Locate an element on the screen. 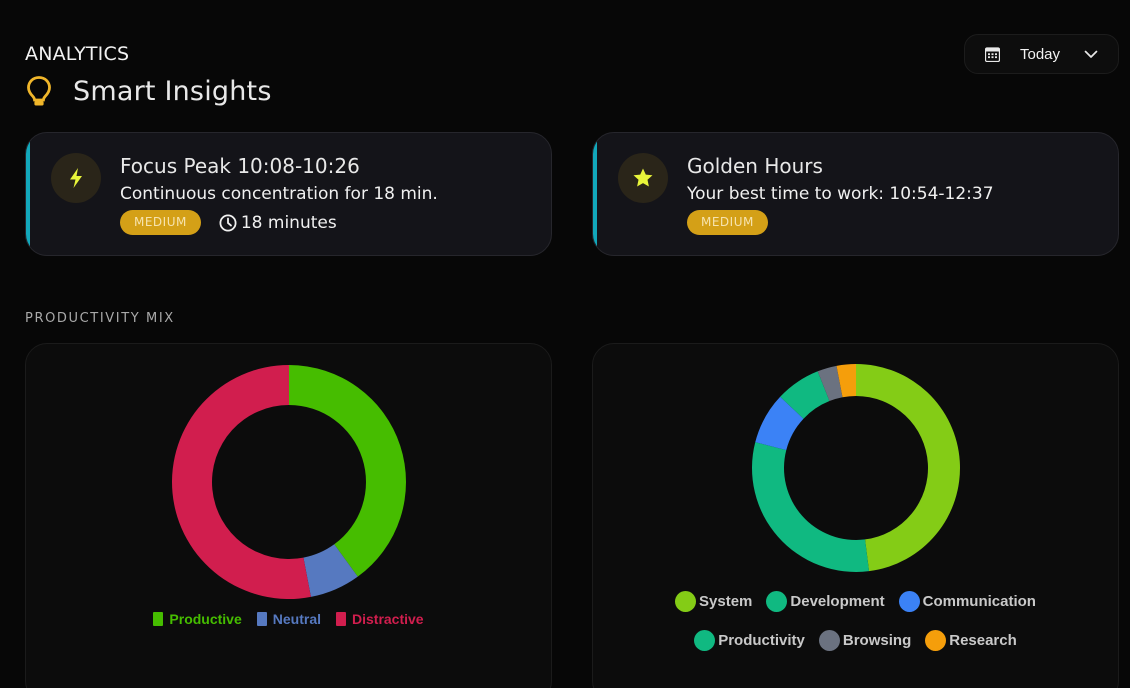 The height and width of the screenshot is (688, 1130). productivity-donut-chart is located at coordinates (289, 482).